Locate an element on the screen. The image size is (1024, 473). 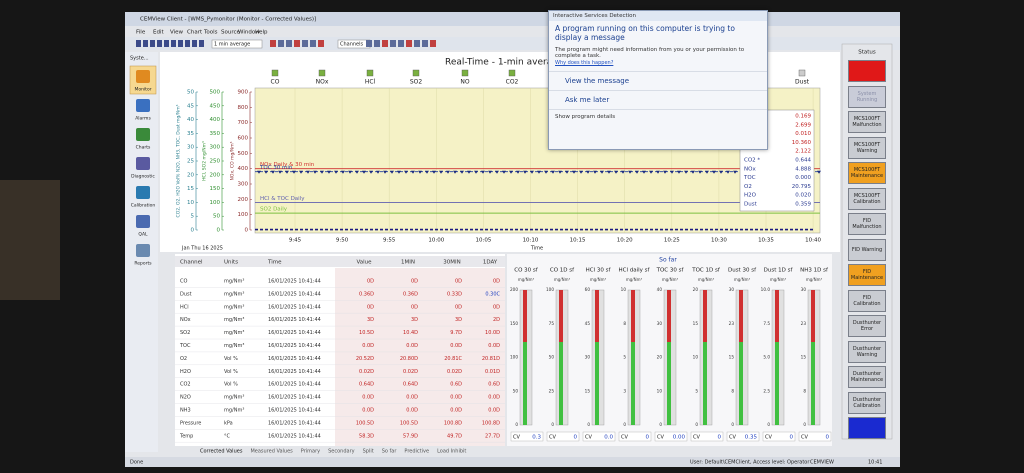
sidebar-label: QAL is located at coordinates (143, 235).